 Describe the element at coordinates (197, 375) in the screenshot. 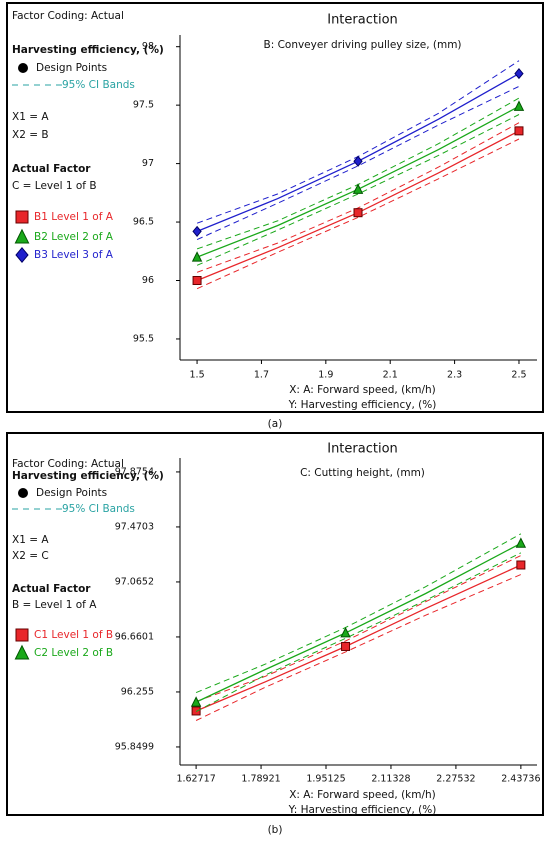

I see `x-tick-label: 1.5` at that location.